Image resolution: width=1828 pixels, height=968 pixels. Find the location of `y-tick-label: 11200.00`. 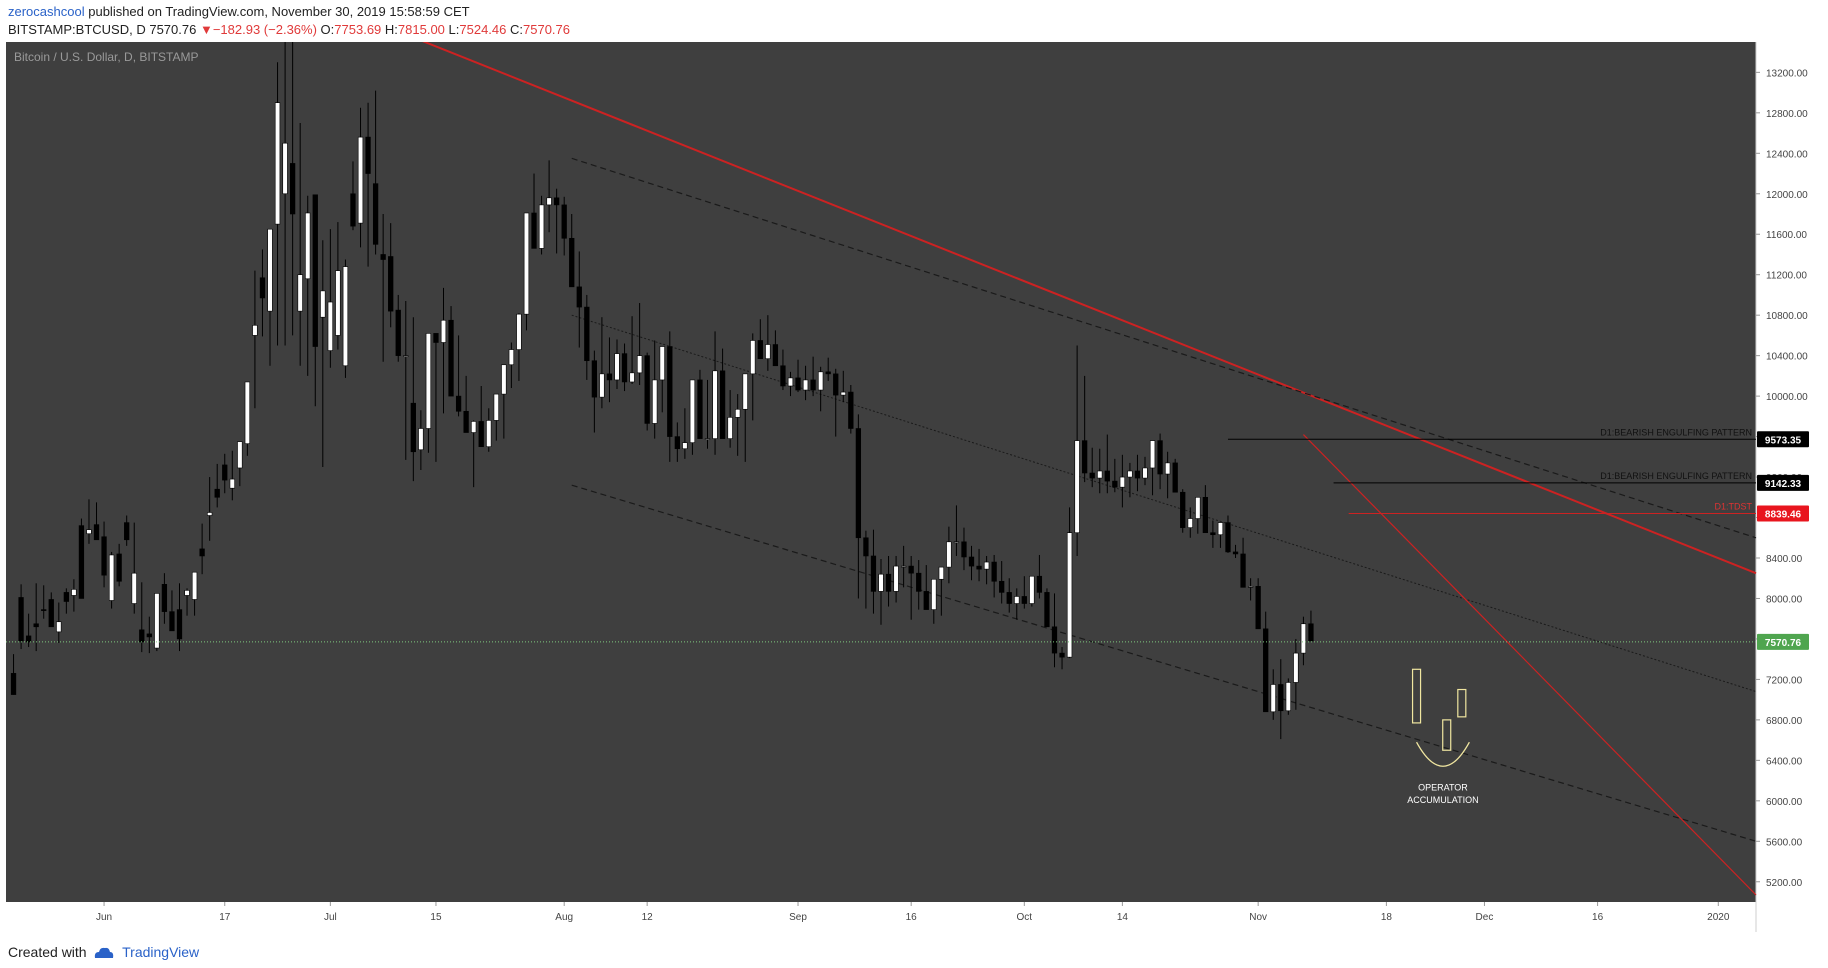

y-tick-label: 11200.00 is located at coordinates (1786, 276).